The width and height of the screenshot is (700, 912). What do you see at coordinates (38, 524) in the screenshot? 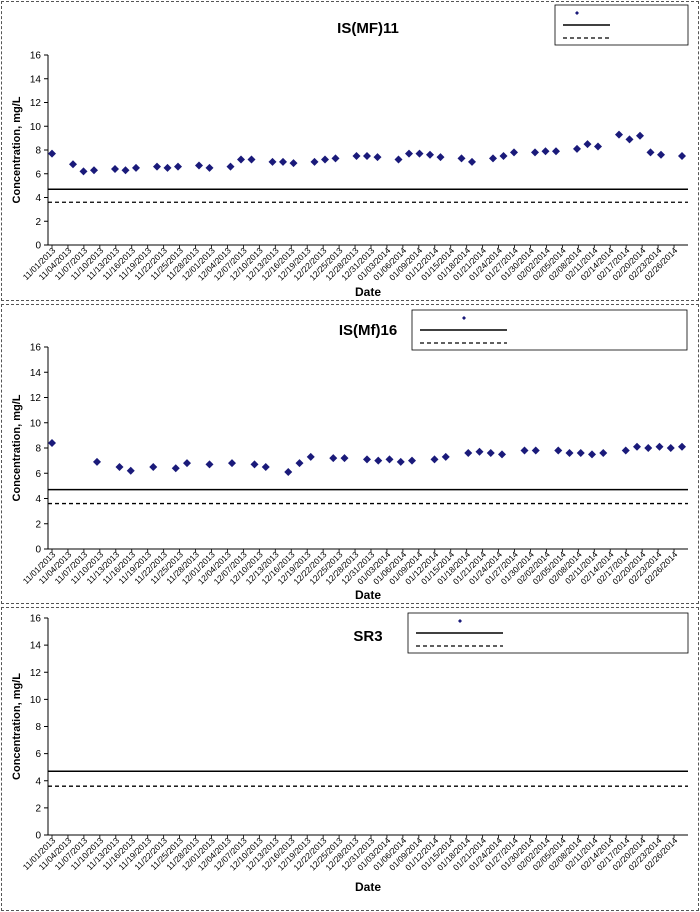
I see `y-tick-label: 2` at bounding box center [38, 524].